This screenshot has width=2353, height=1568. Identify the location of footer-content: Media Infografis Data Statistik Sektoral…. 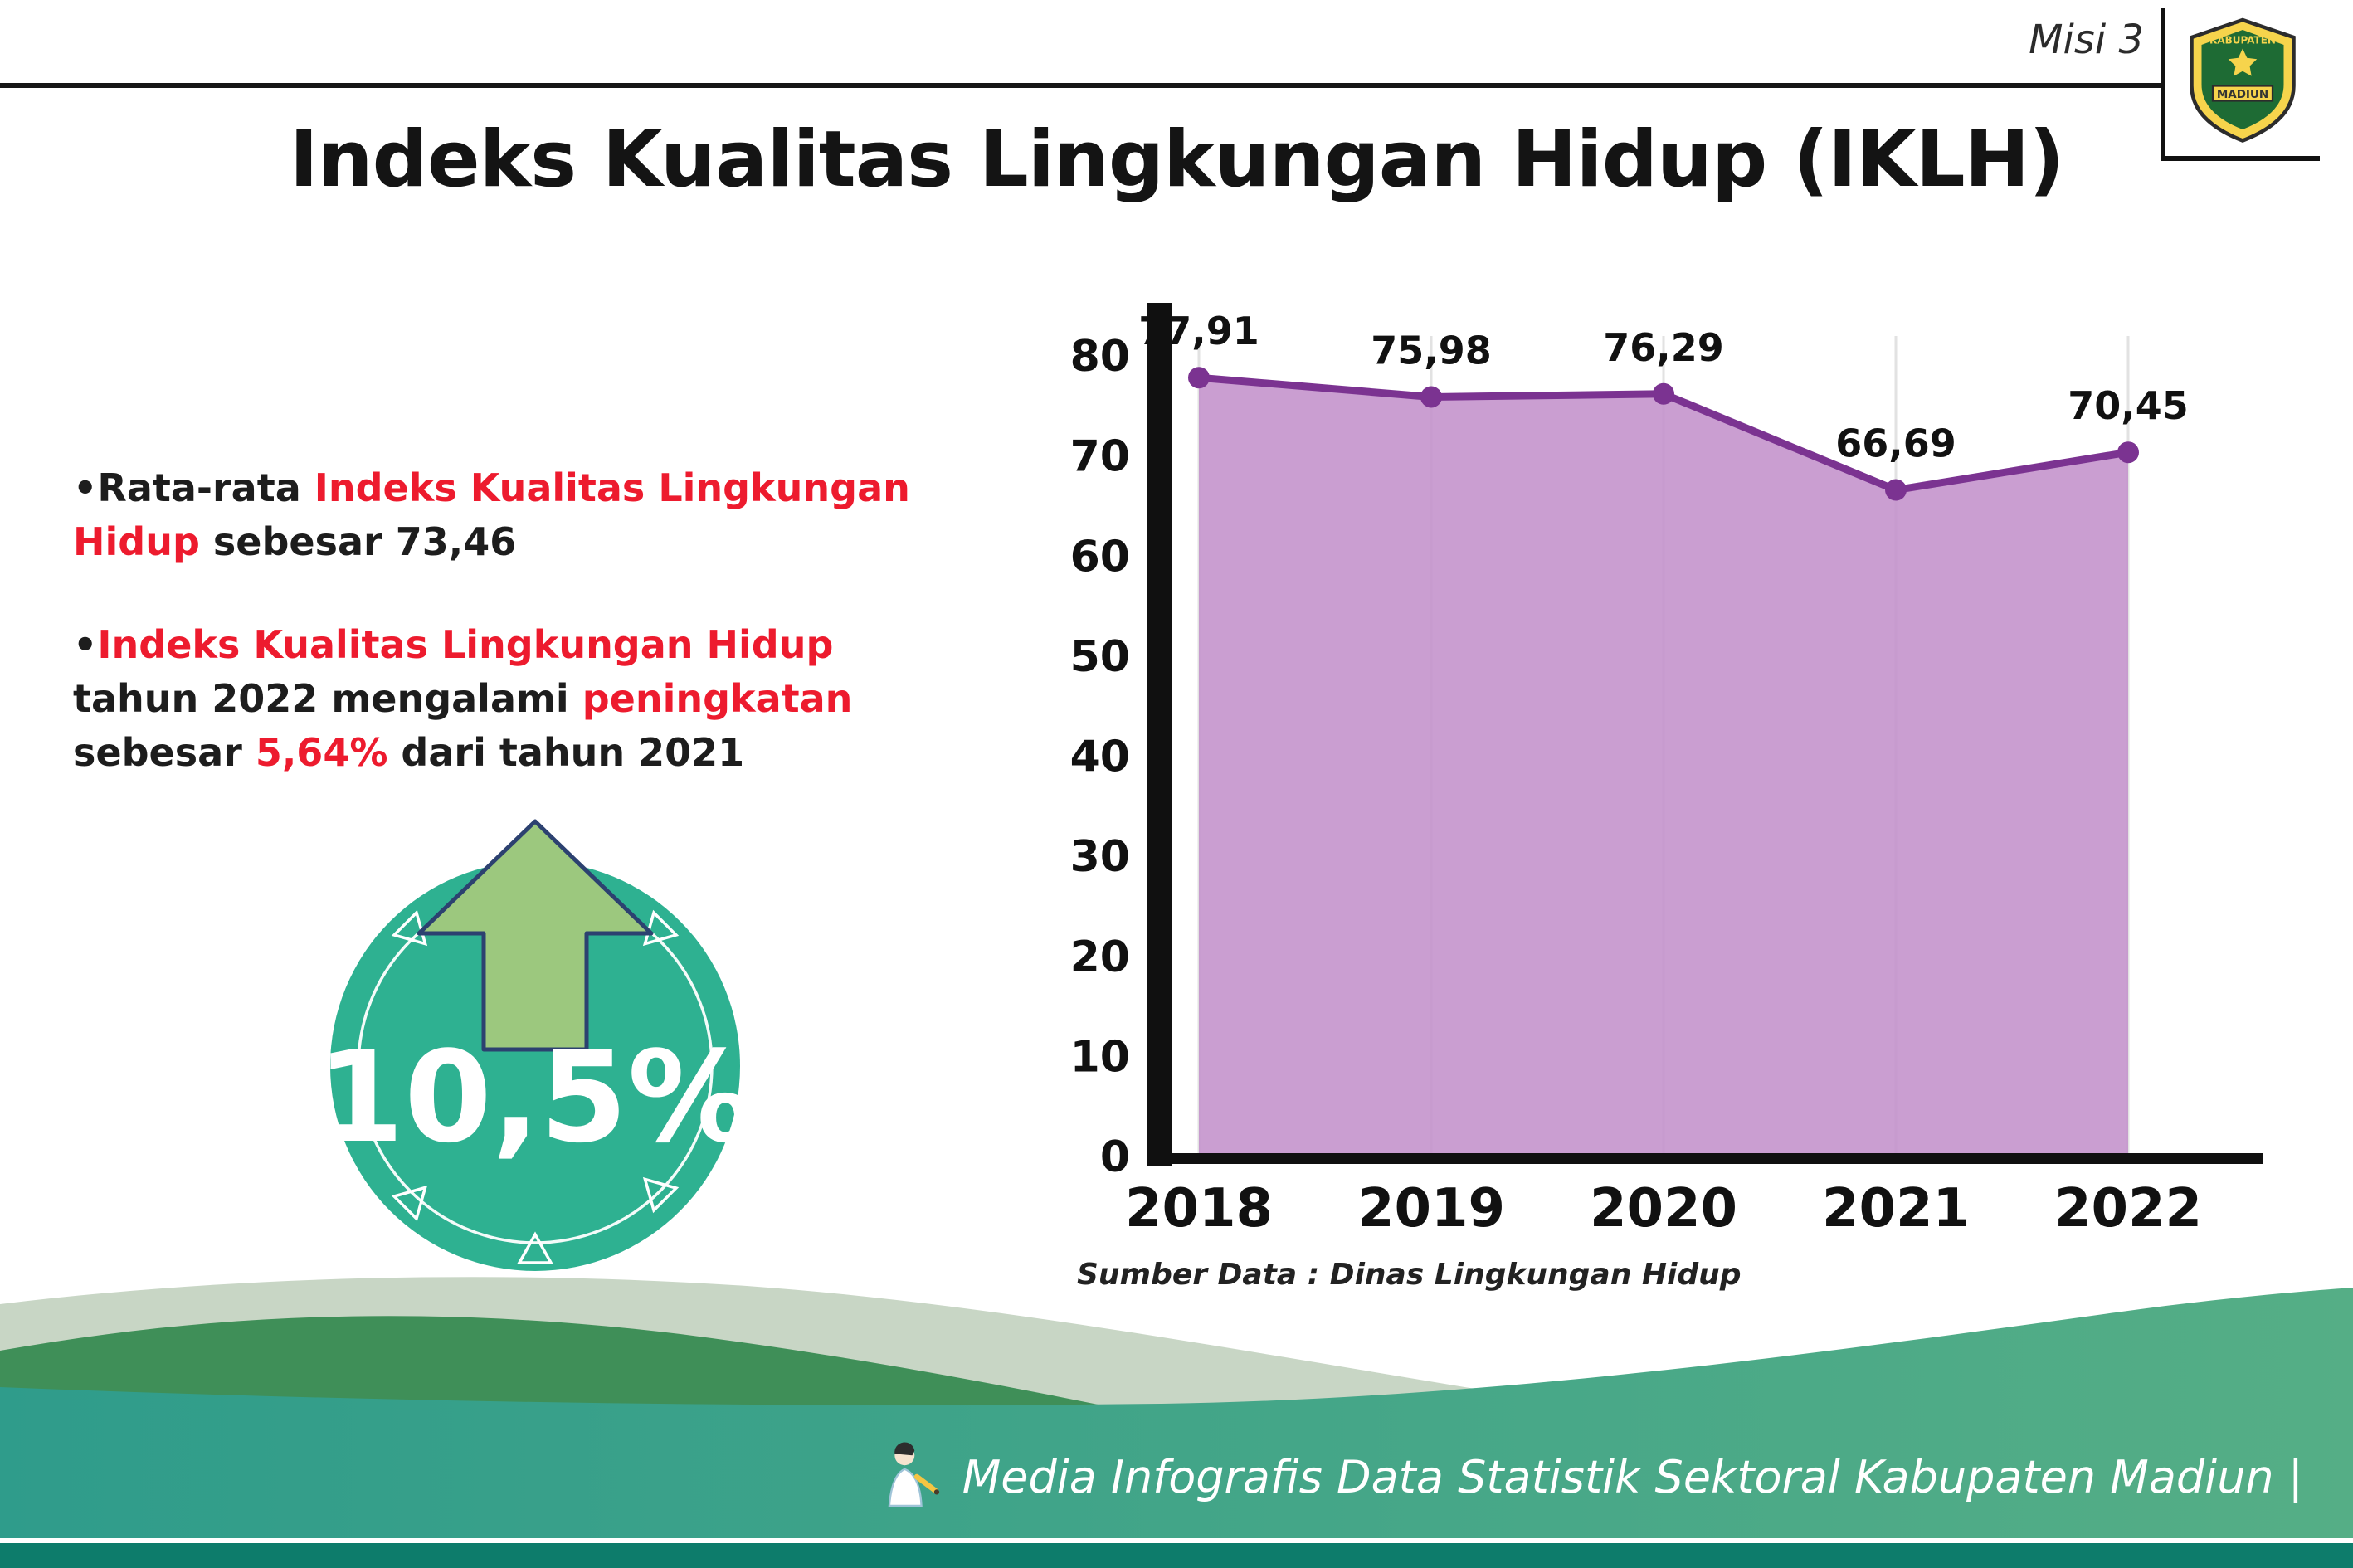
(1586, 1477).